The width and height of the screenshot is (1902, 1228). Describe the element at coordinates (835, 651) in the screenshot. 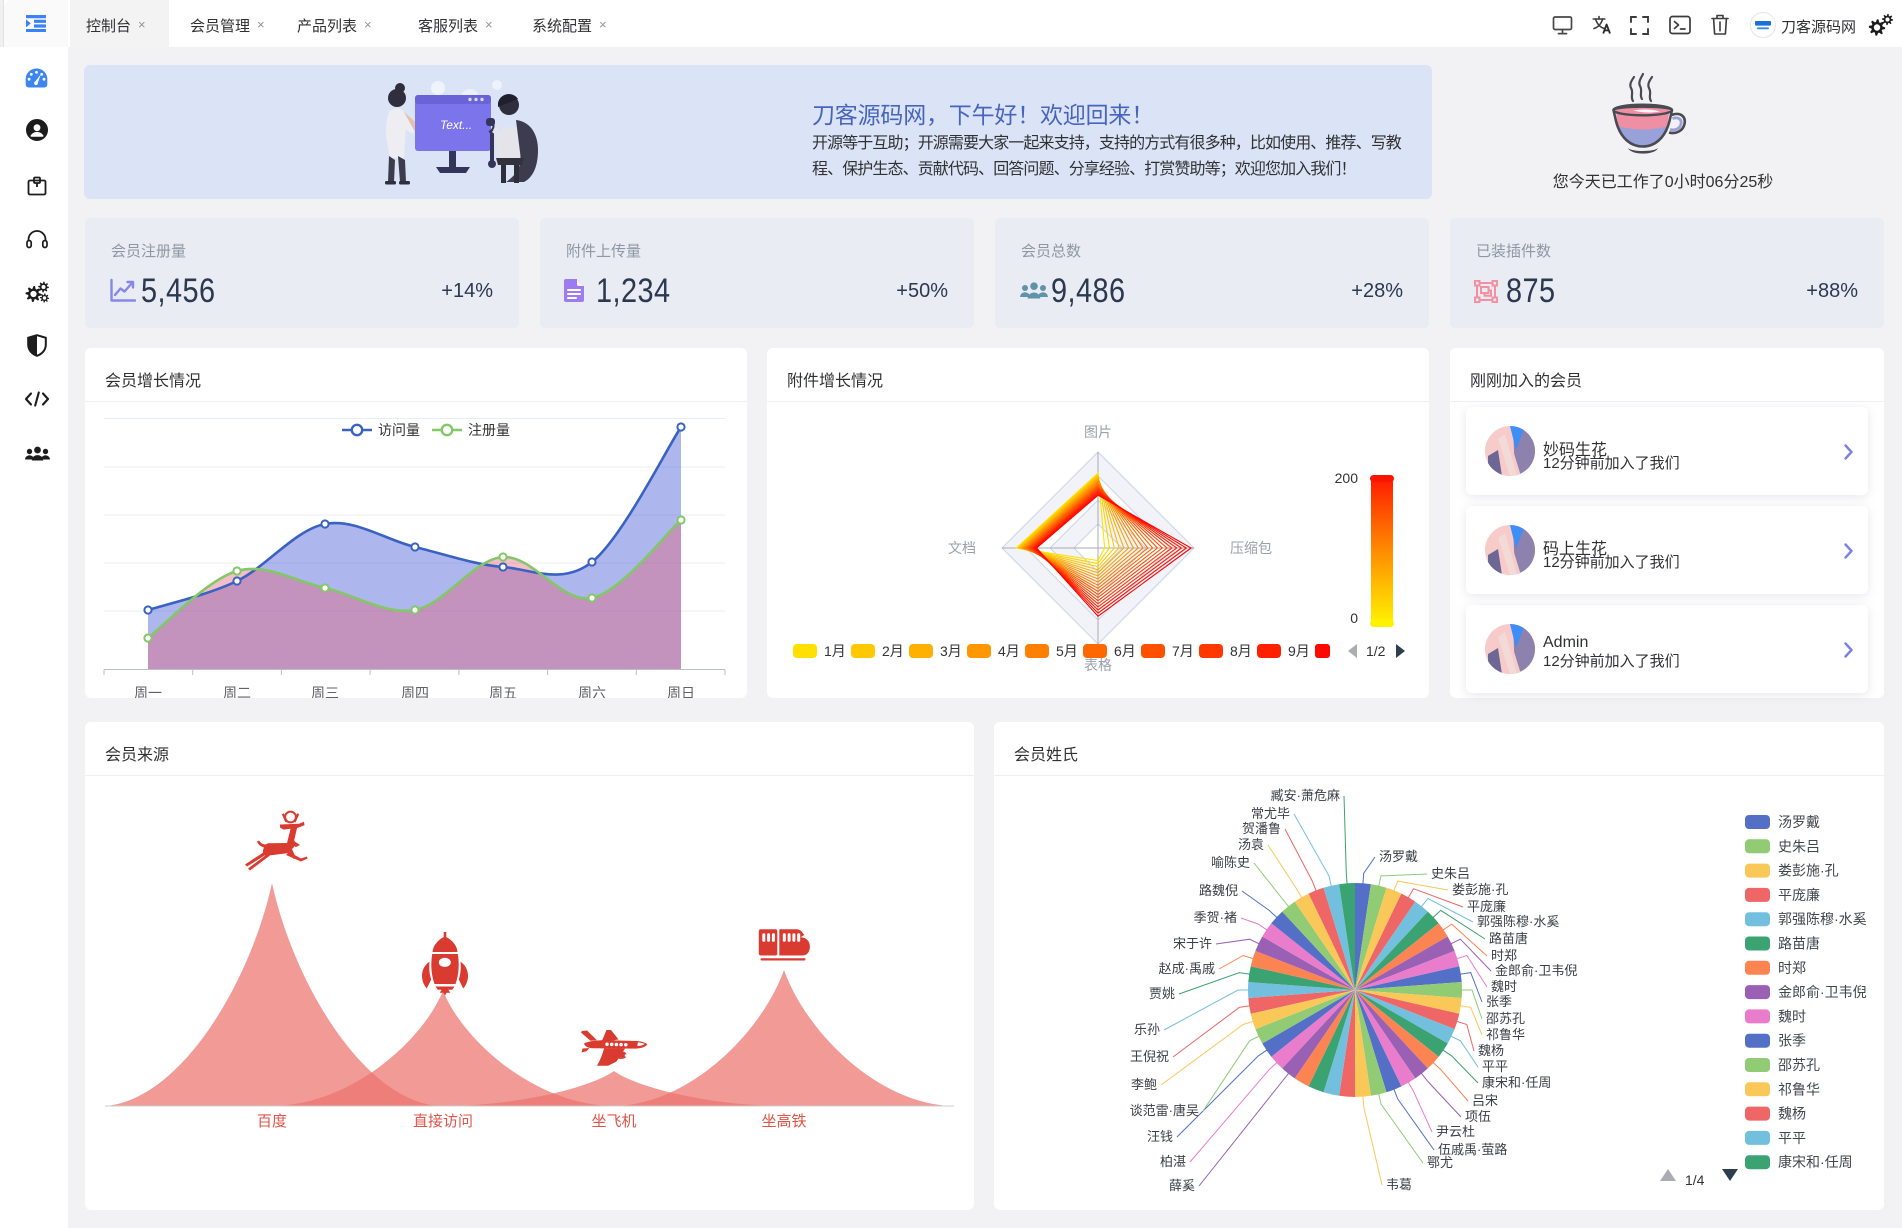

I see `svg-text: 1月` at that location.